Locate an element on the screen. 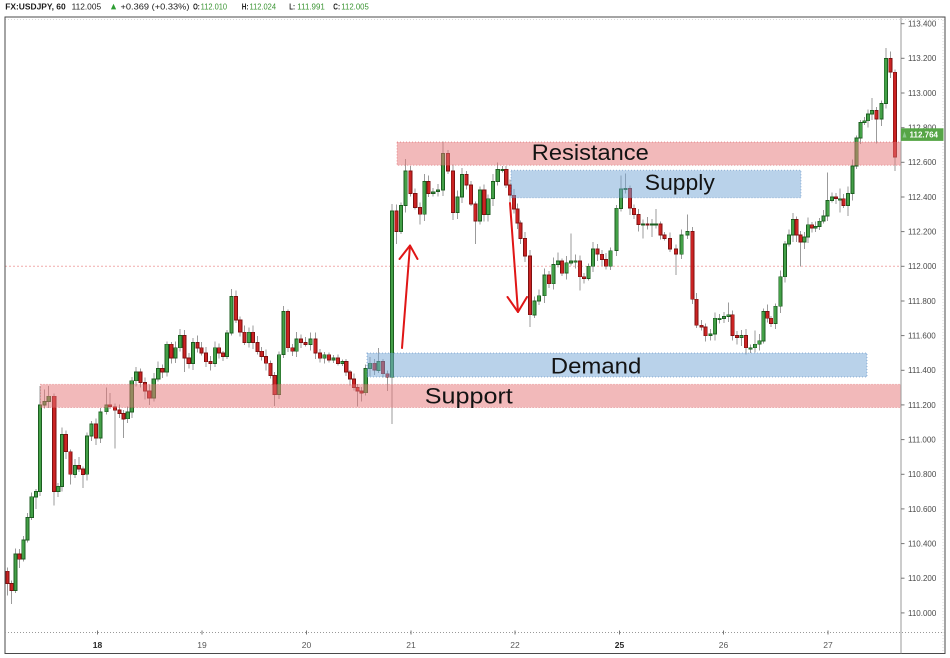 This screenshot has width=950, height=658. svg-text: Resistance is located at coordinates (590, 152).